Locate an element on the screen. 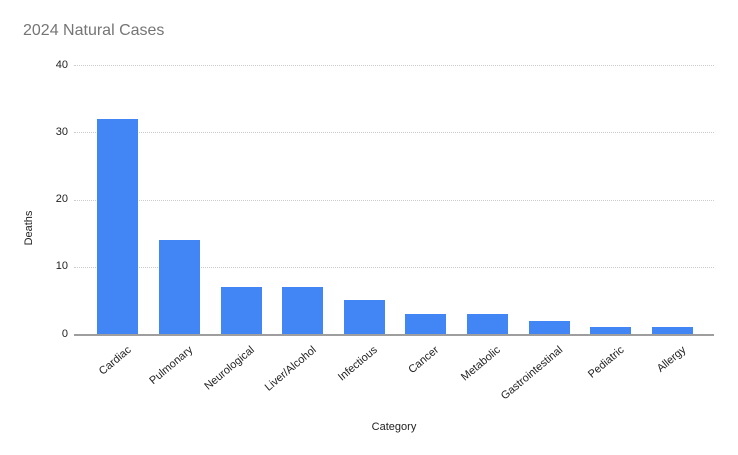 This screenshot has width=738, height=455. y-tick-label-40: 40 is located at coordinates (61, 64).